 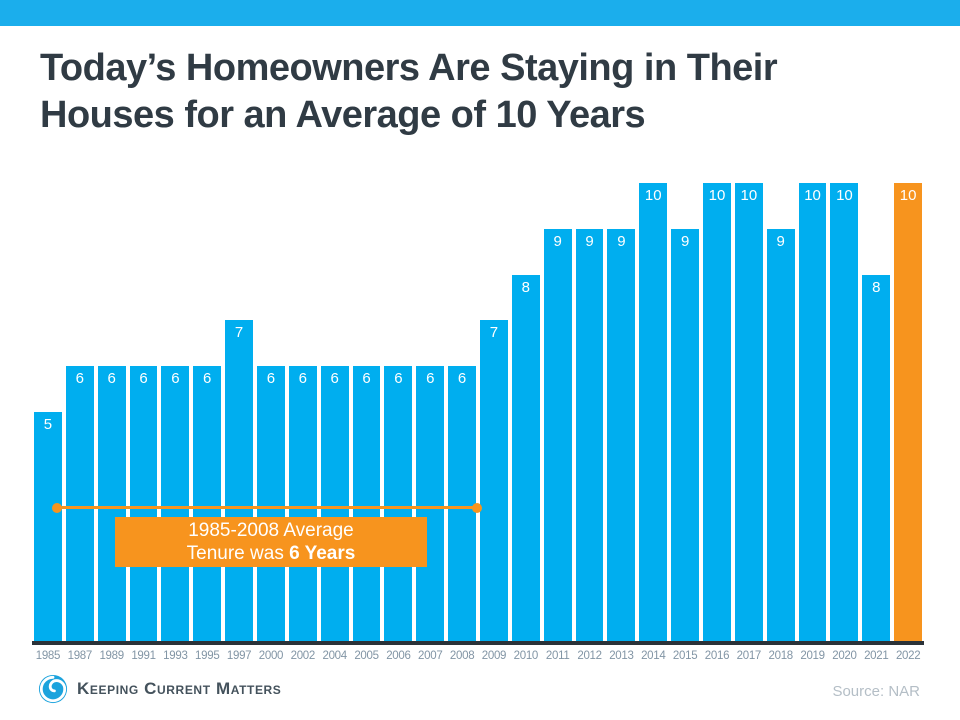 What do you see at coordinates (844, 195) in the screenshot?
I see `bar-value-label-2020: 10` at bounding box center [844, 195].